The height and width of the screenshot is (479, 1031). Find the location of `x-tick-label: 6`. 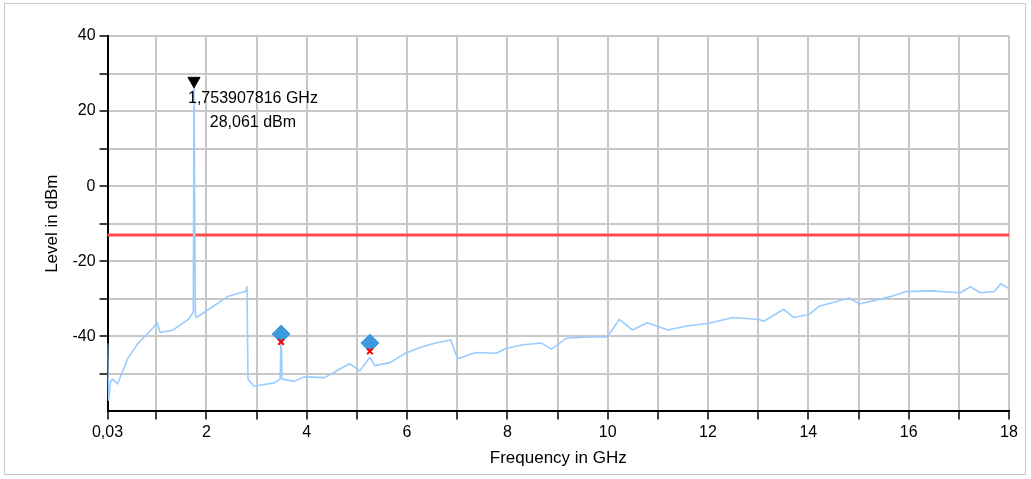

x-tick-label: 6 is located at coordinates (407, 432).